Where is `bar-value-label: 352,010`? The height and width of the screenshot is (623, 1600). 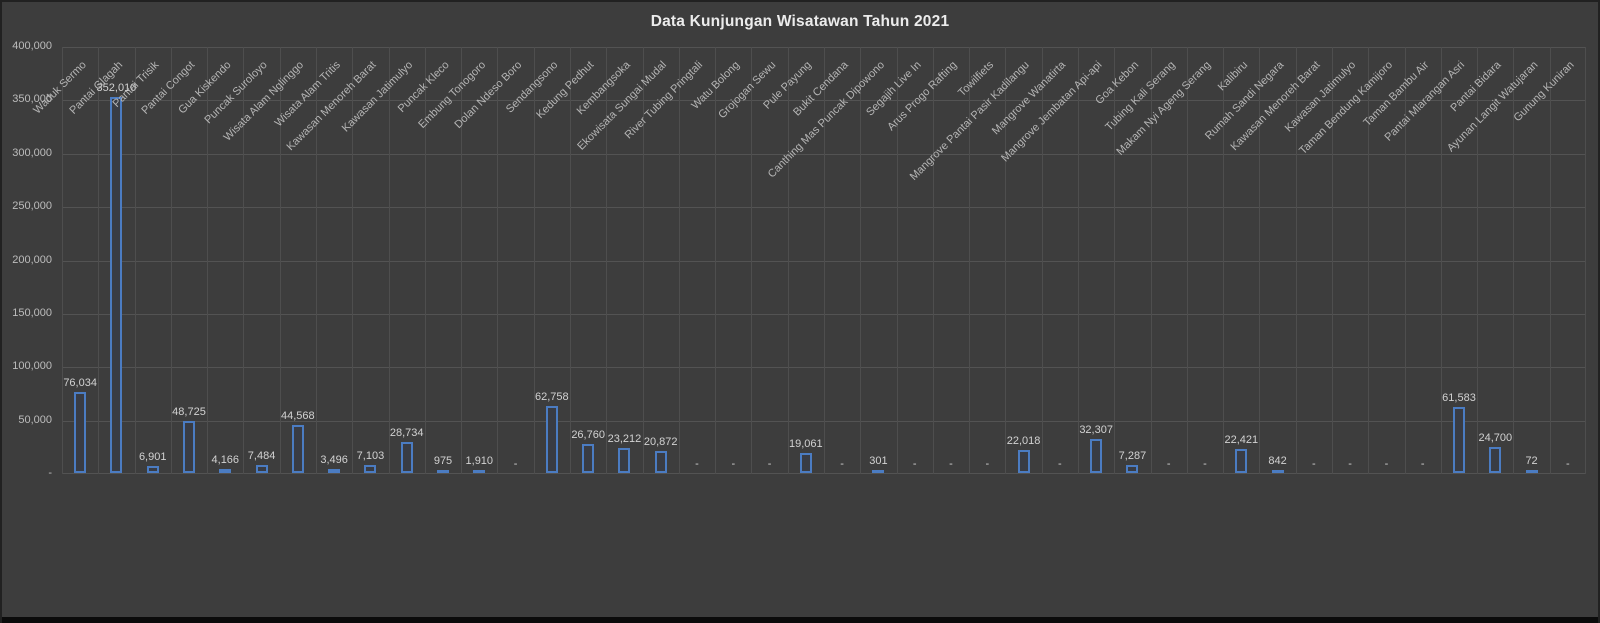
bar-value-label: 352,010 is located at coordinates (116, 88).